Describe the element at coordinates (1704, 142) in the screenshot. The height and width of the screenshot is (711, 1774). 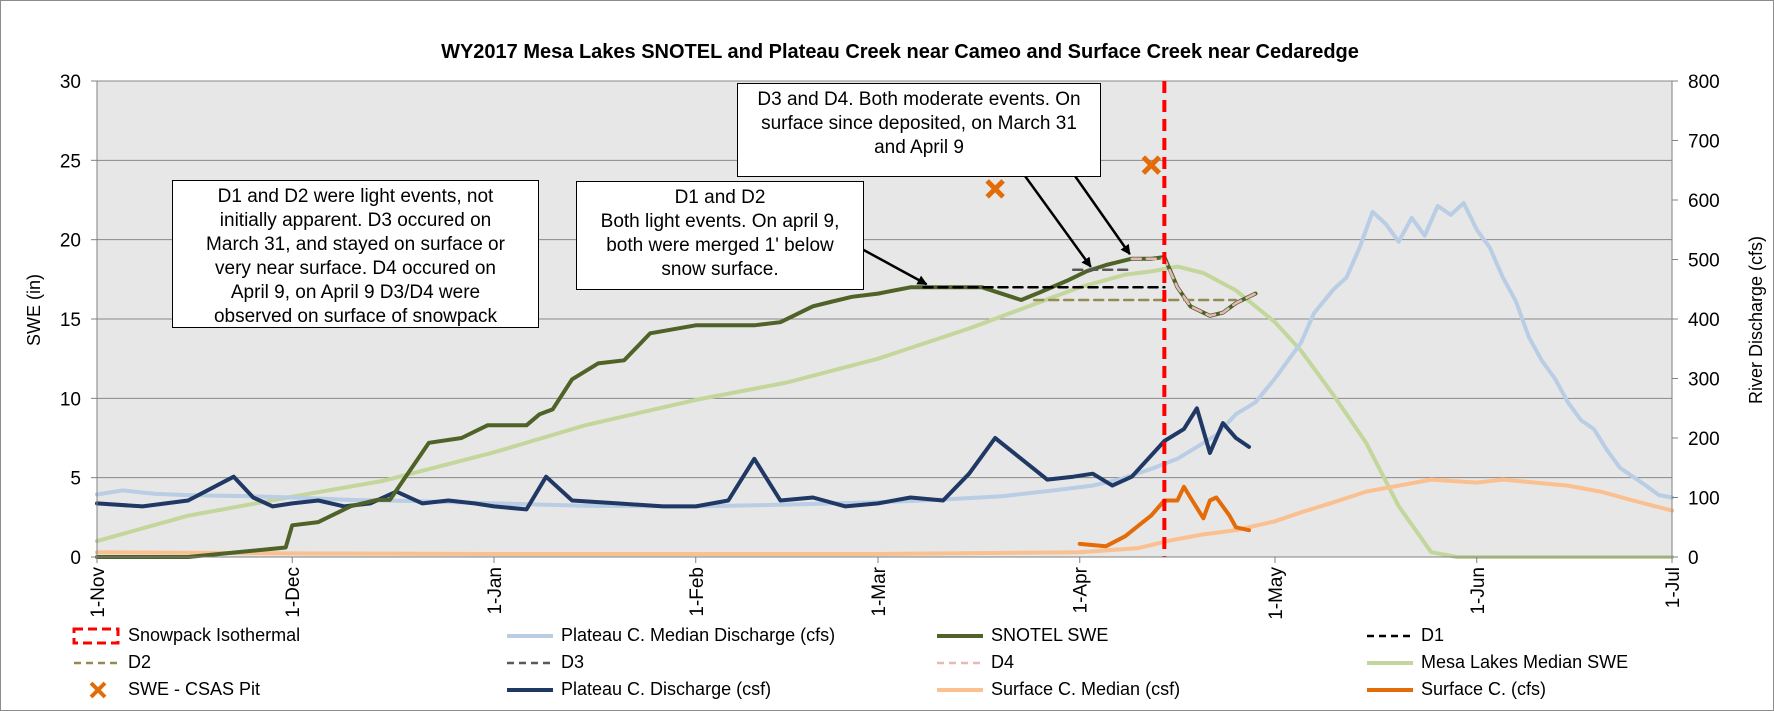
I see `y2-tick-label: 700` at that location.